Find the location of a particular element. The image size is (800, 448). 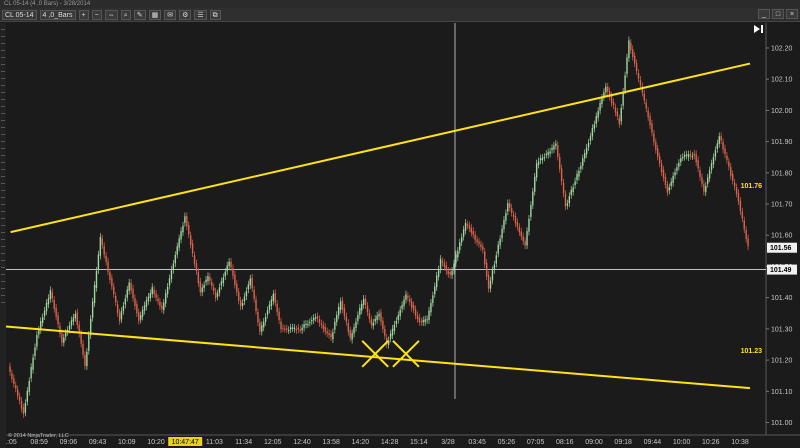

mail-icon: ✉ is located at coordinates (170, 14).